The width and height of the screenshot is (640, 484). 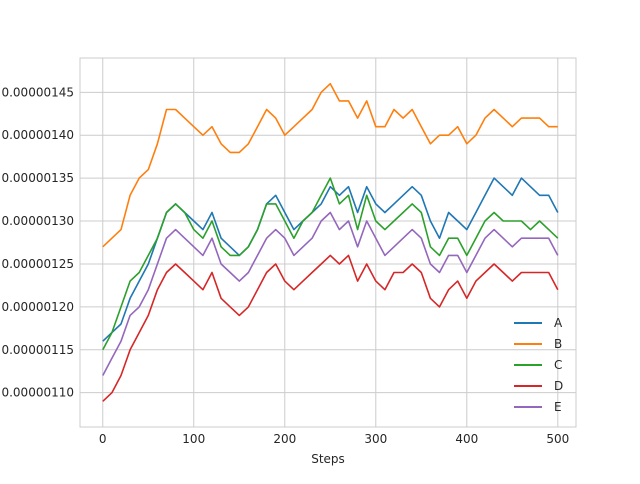 What do you see at coordinates (284, 439) in the screenshot?
I see `x-tick-label: 200` at bounding box center [284, 439].